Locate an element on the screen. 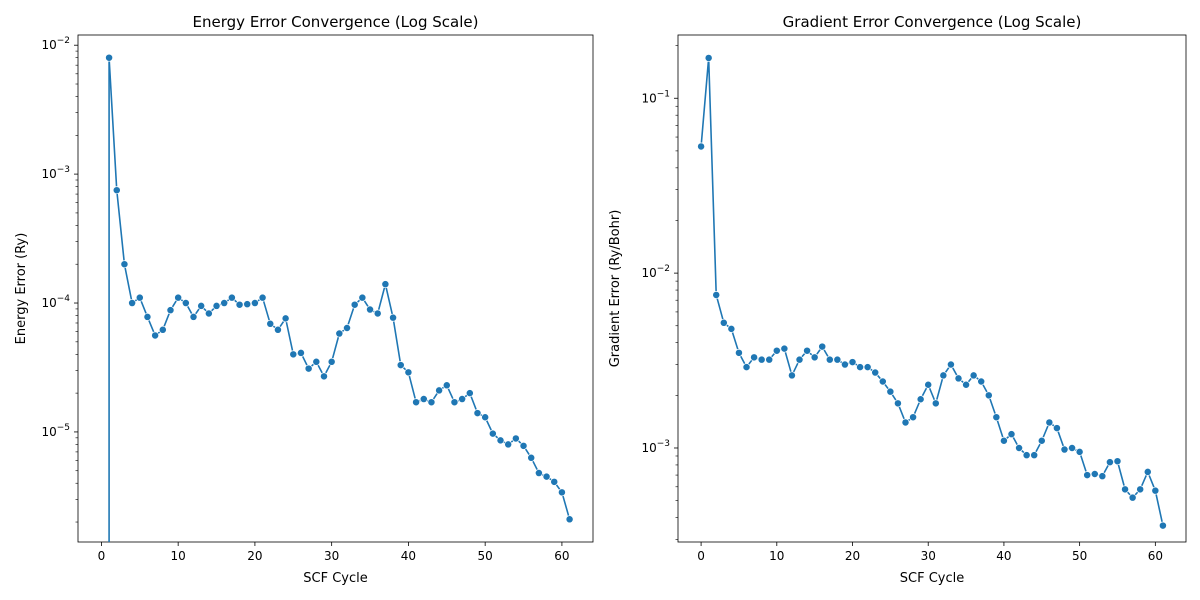  y-tick-label: 10⁻² is located at coordinates (55, 44).